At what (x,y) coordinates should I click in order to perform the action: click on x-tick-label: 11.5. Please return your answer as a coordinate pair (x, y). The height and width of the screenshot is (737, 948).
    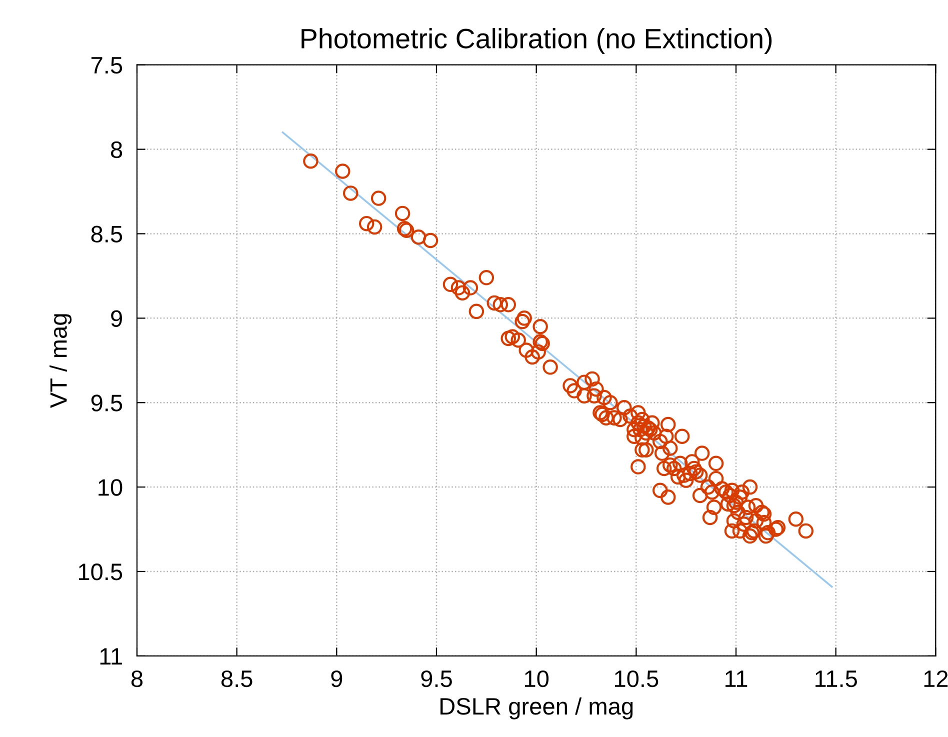
    Looking at the image, I should click on (836, 679).